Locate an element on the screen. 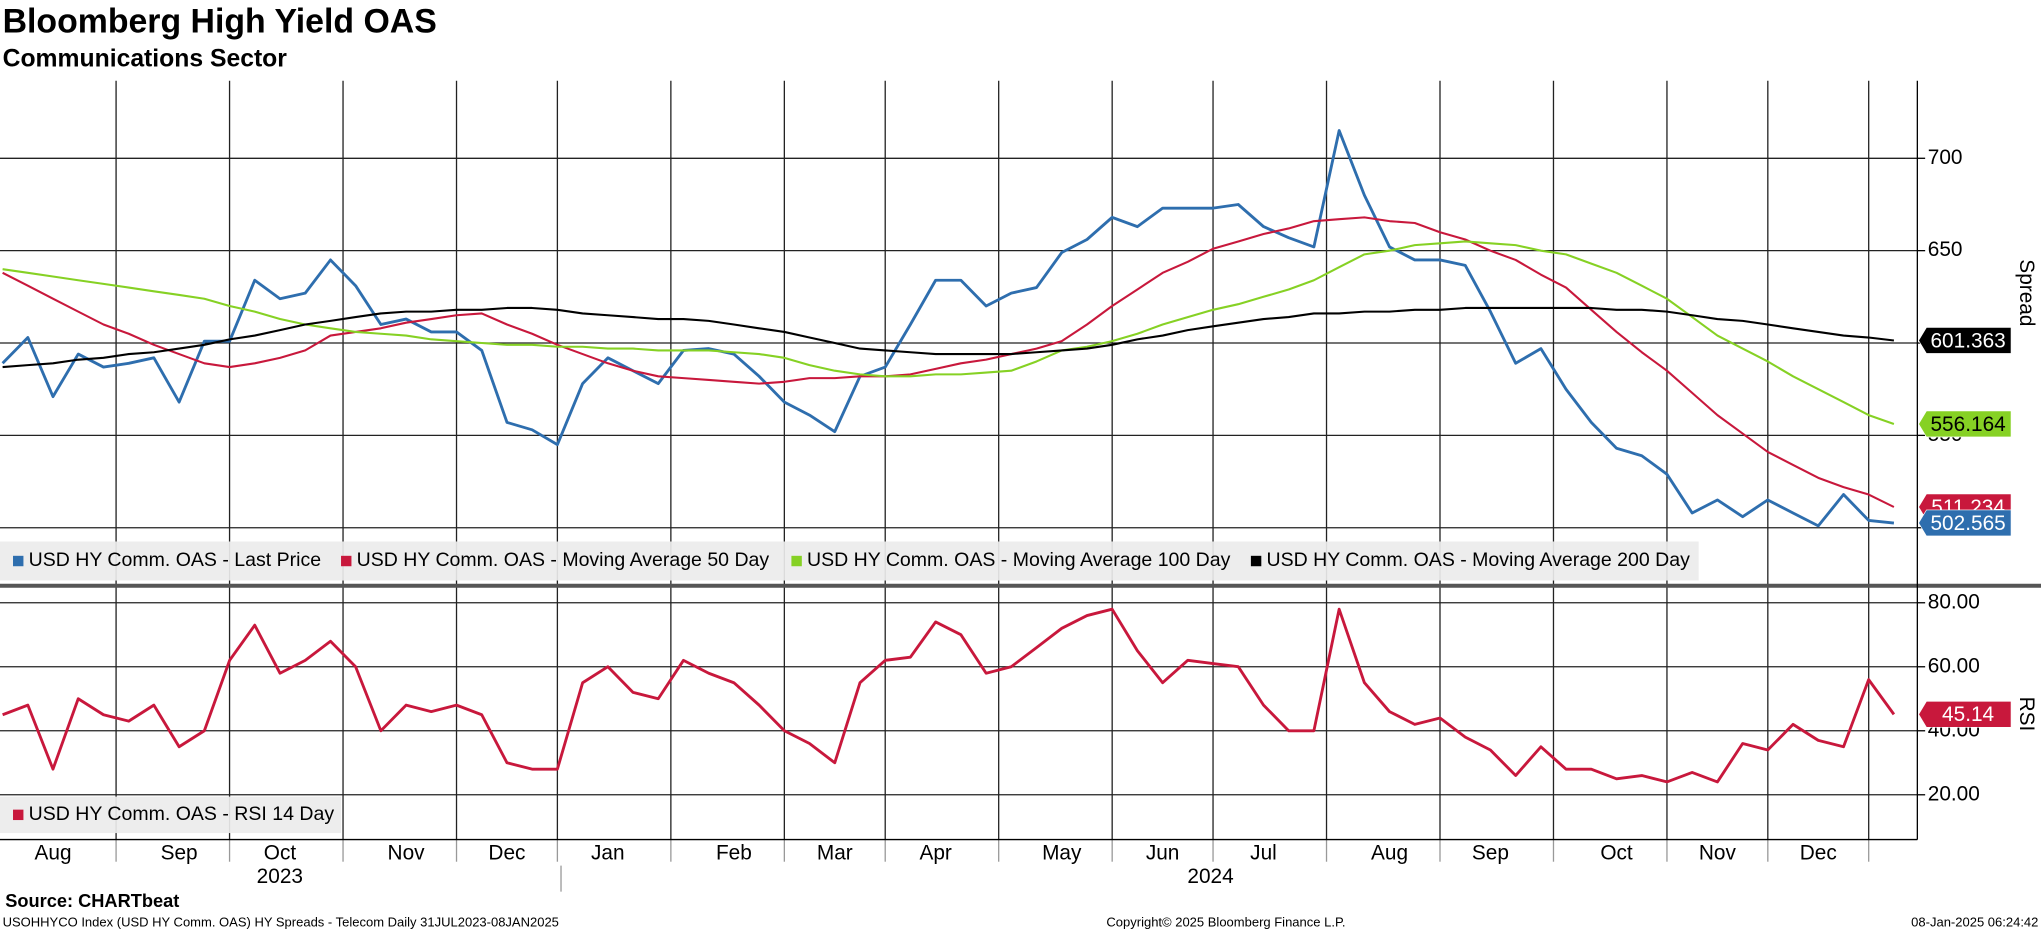 The width and height of the screenshot is (2041, 932). x-tick-label: Apr is located at coordinates (935, 852).